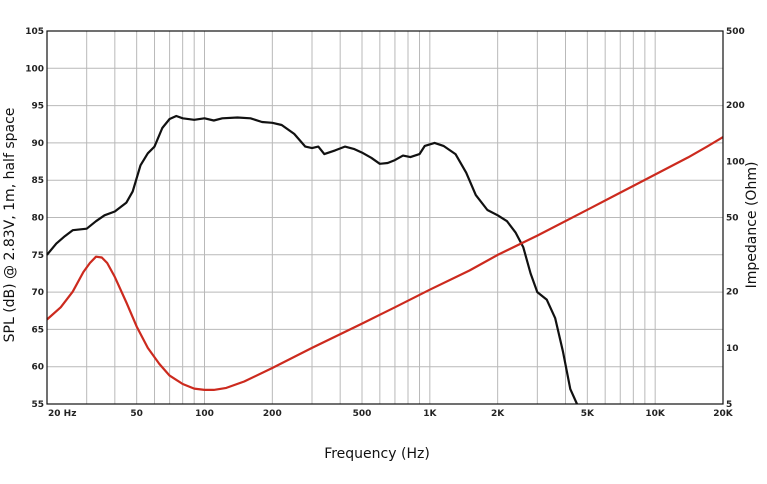  Describe the element at coordinates (729, 405) in the screenshot. I see `y-right-tick-label: 5` at that location.